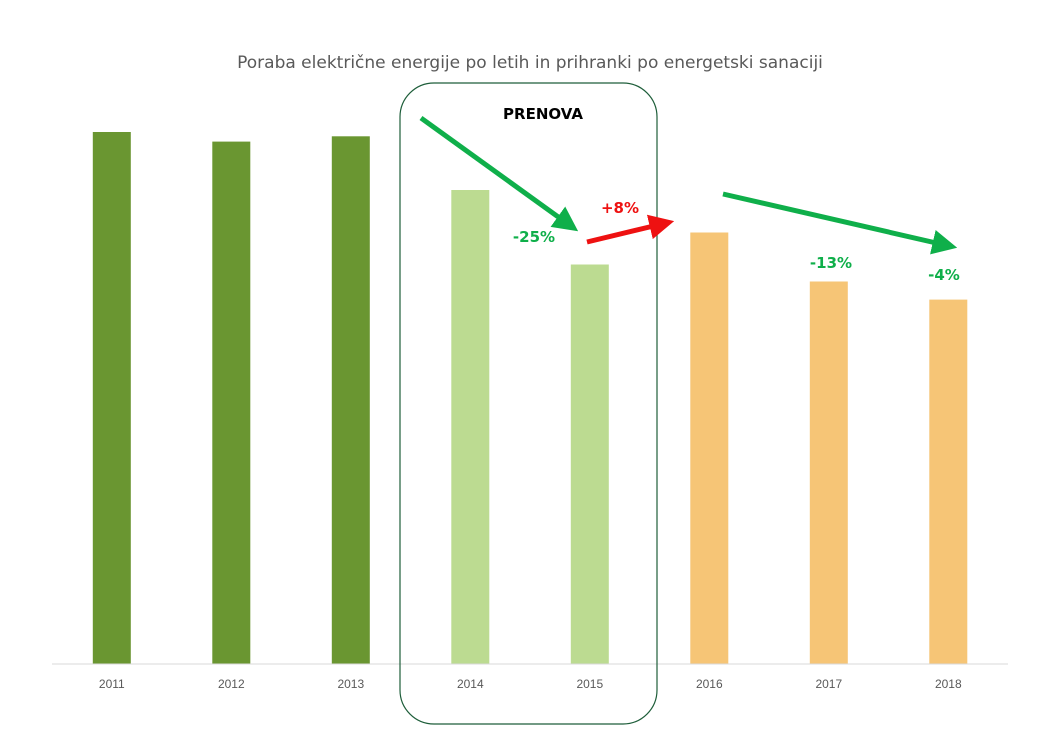  Describe the element at coordinates (589, 684) in the screenshot. I see `x-tick-2015: 2015` at that location.